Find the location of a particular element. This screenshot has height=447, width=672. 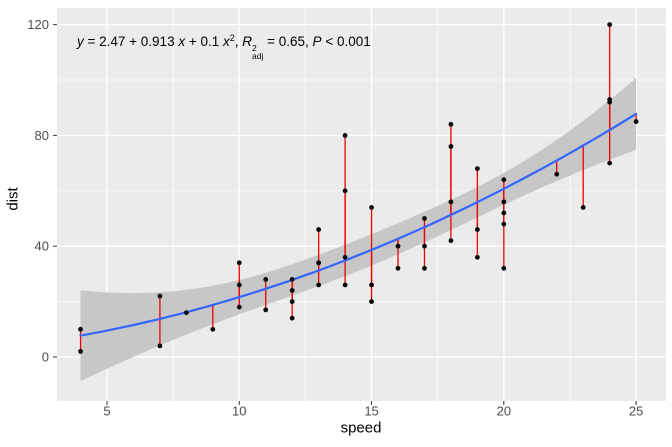

x-tick-label: 25 is located at coordinates (636, 411).